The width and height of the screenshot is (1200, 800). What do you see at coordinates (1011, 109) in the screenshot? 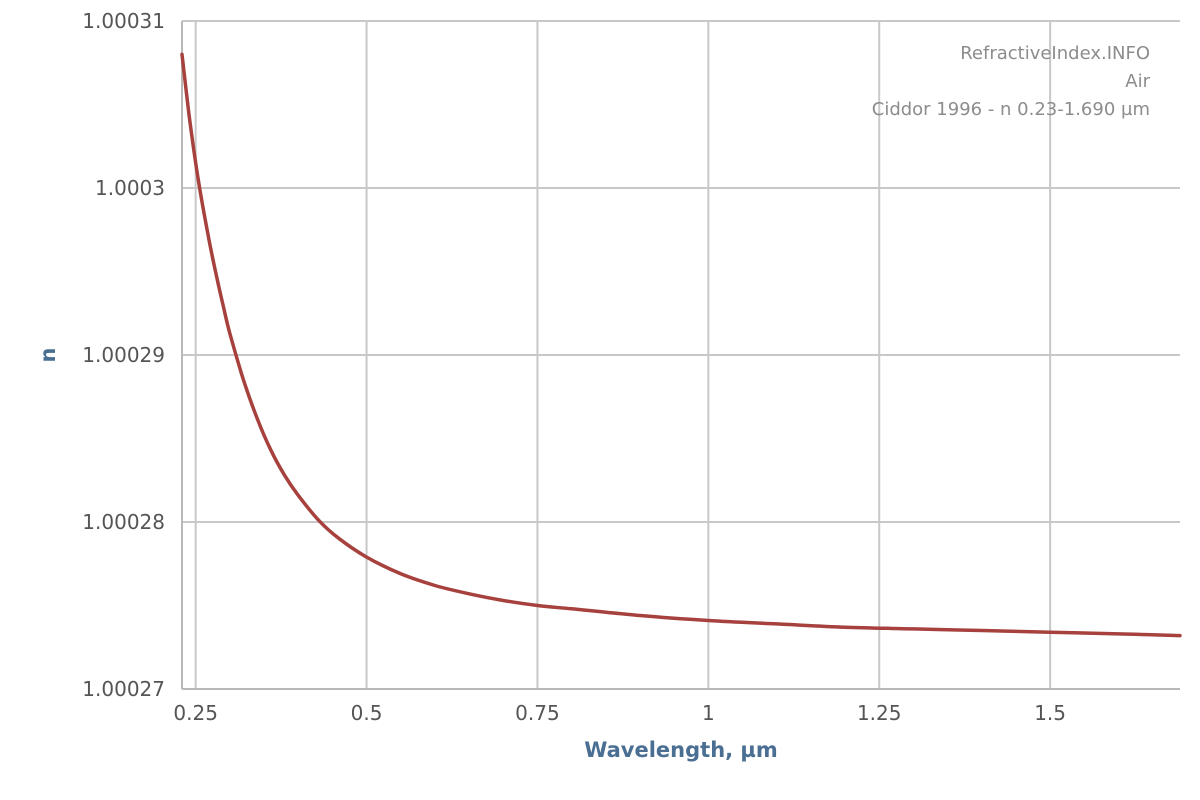
I see `annotation-dataset: Ciddor 1996 - n 0.23-1.690 µm` at bounding box center [1011, 109].